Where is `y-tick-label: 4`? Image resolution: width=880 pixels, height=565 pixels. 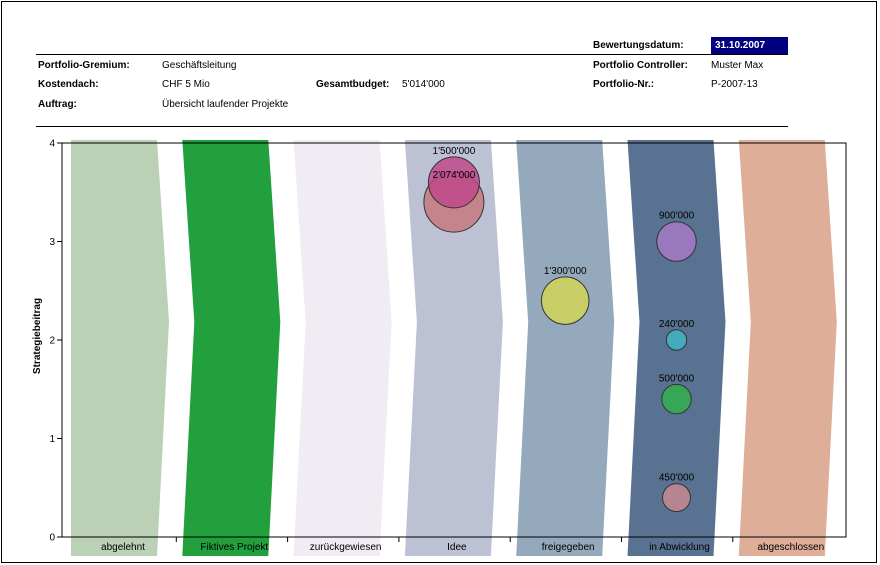 y-tick-label: 4 is located at coordinates (52, 144).